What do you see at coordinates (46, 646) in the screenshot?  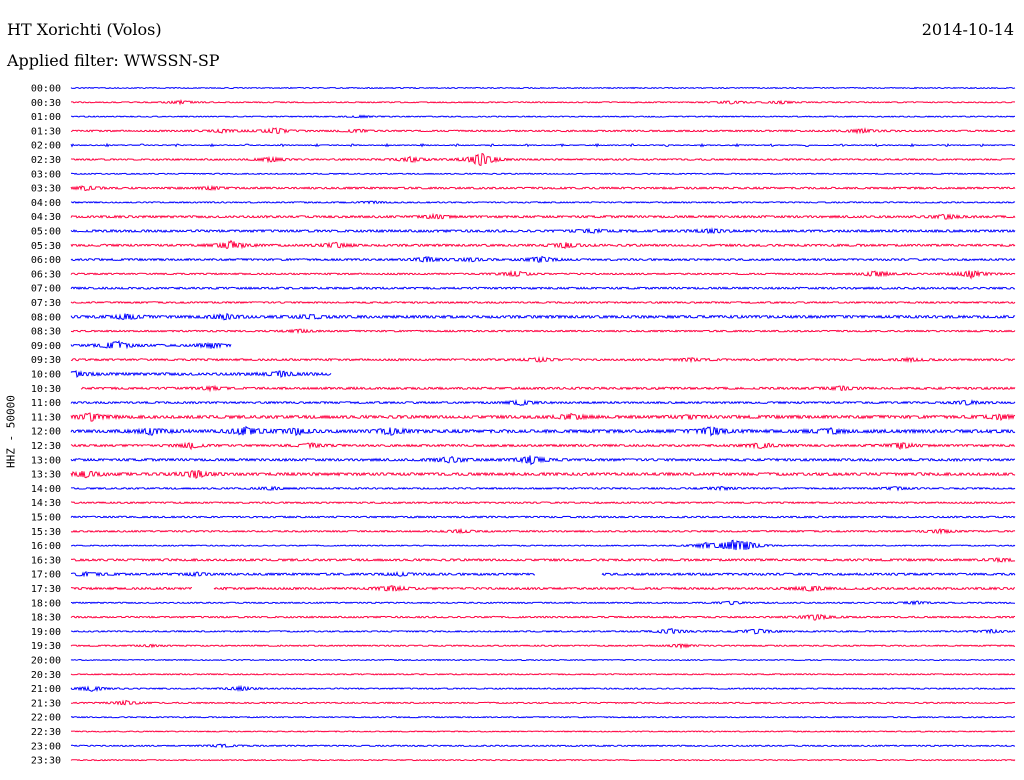 I see `time-label: 19:30` at bounding box center [46, 646].